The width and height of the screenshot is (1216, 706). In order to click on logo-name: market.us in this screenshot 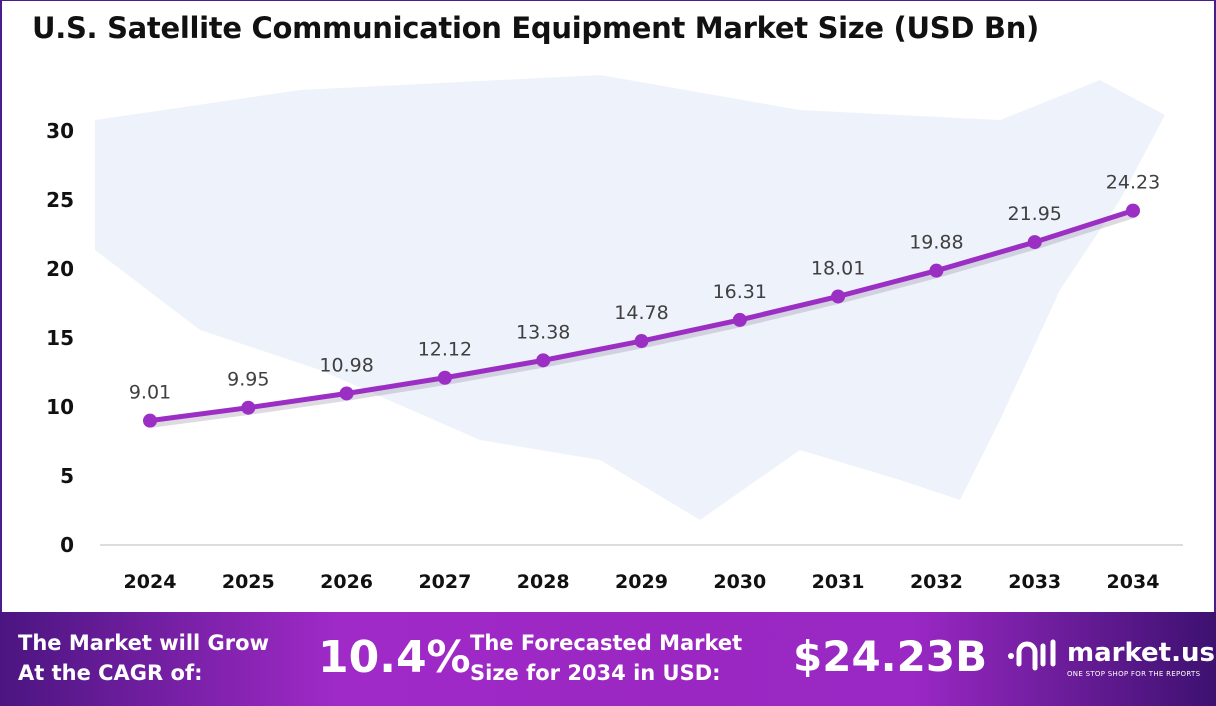, I will do `click(1141, 653)`.